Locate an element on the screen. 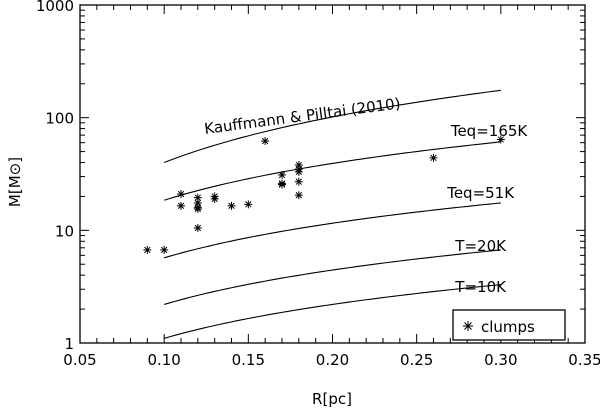 The width and height of the screenshot is (600, 409). curve-label: Teq=165K is located at coordinates (489, 131).